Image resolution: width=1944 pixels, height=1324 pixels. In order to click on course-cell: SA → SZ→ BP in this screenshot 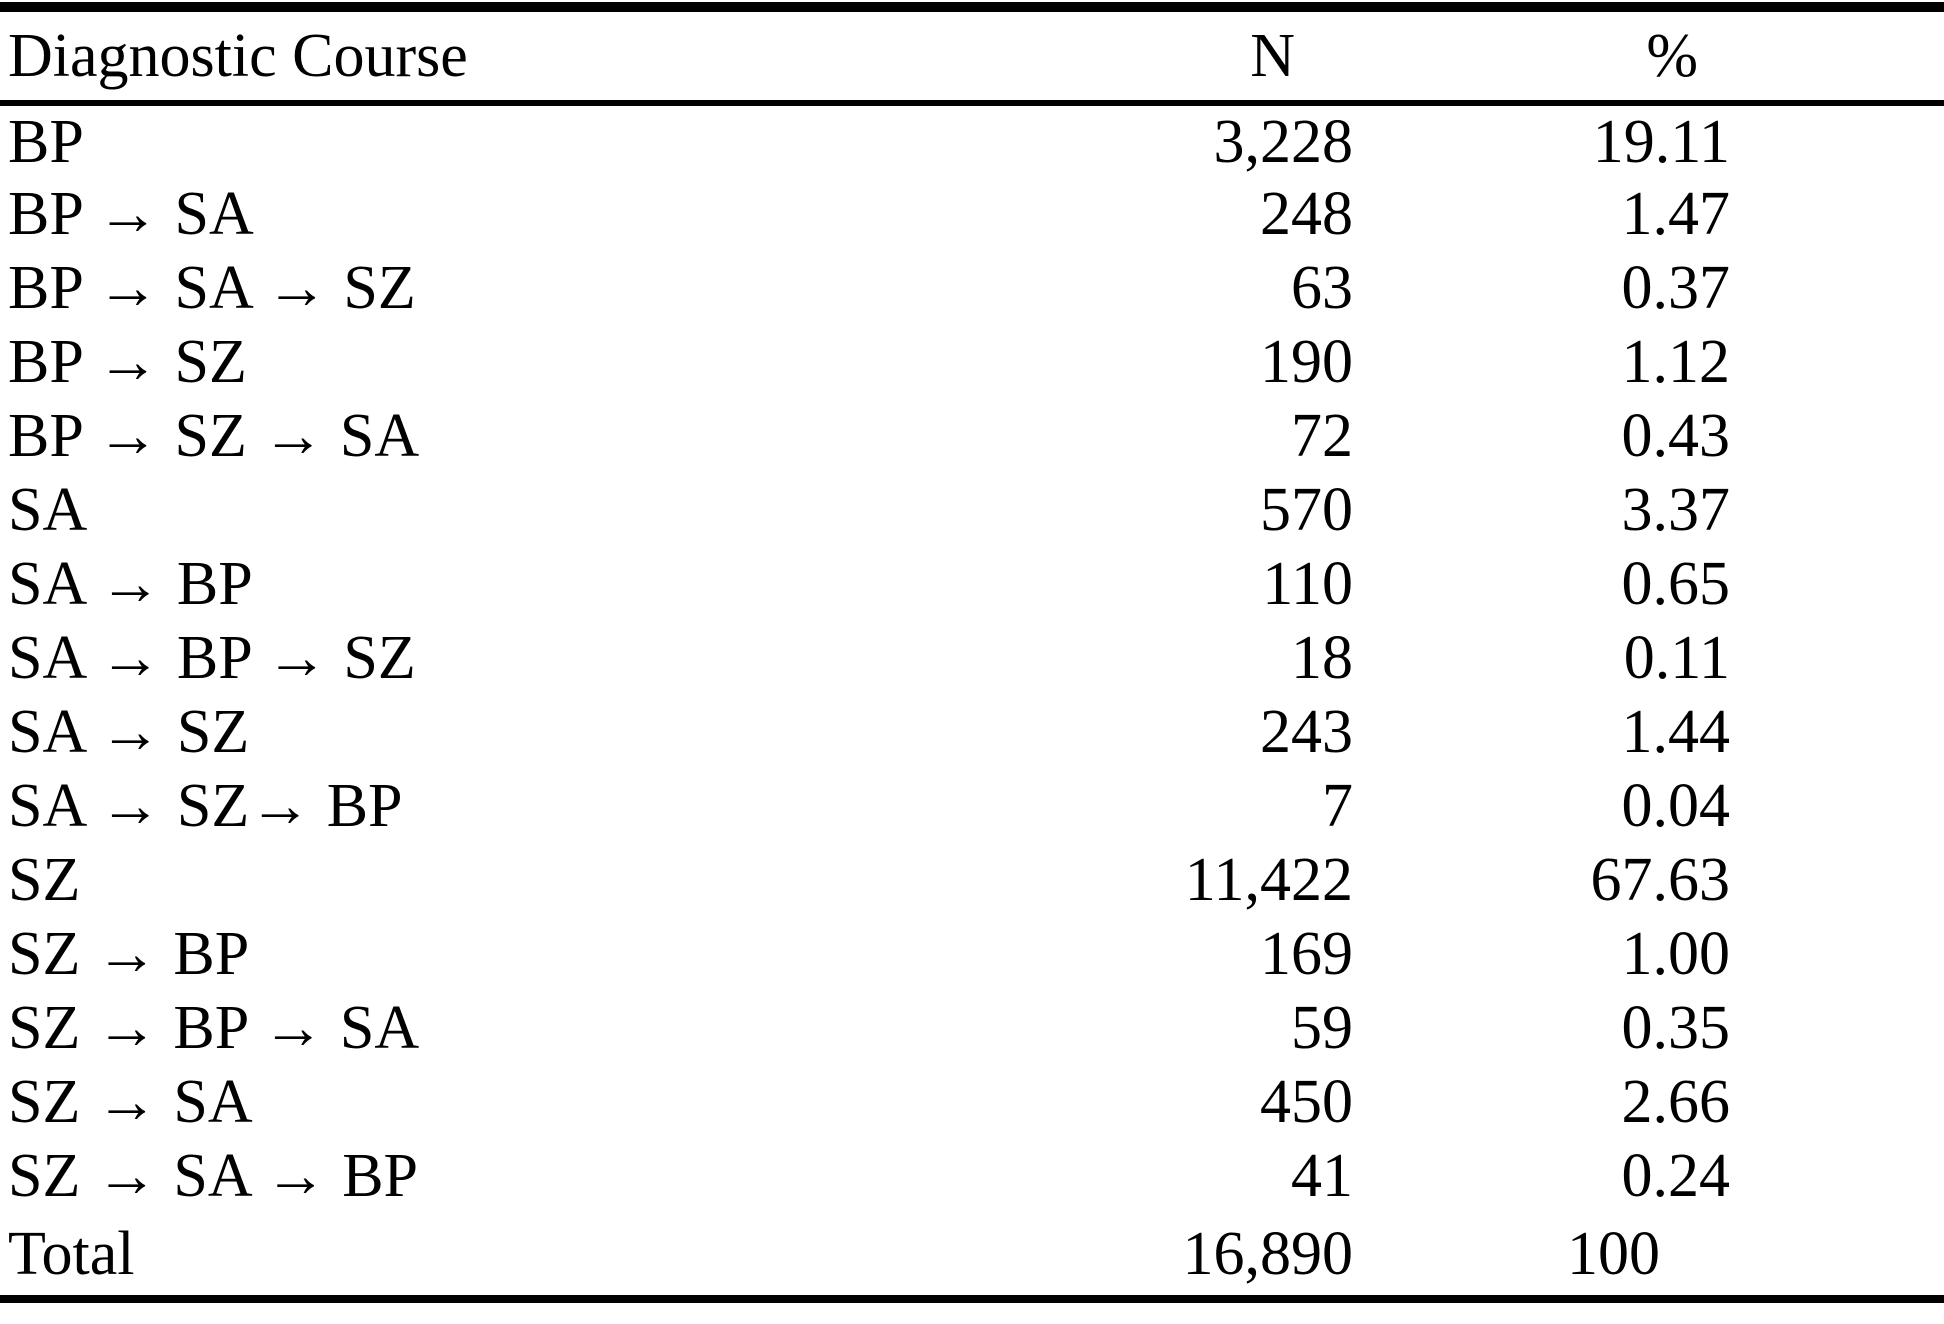, I will do `click(205, 806)`.